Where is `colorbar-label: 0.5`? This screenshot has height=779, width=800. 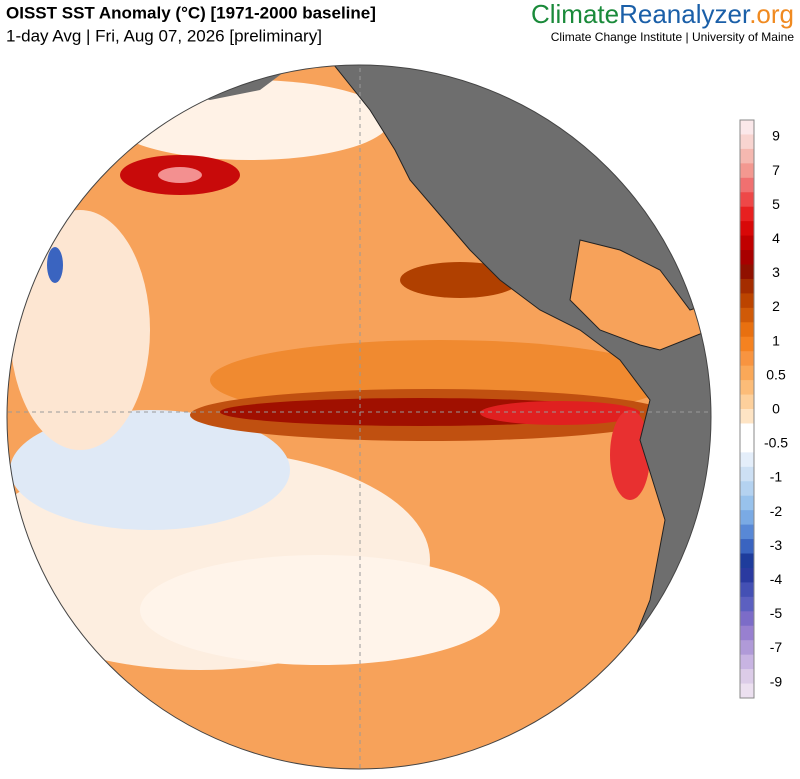 colorbar-label: 0.5 is located at coordinates (776, 374).